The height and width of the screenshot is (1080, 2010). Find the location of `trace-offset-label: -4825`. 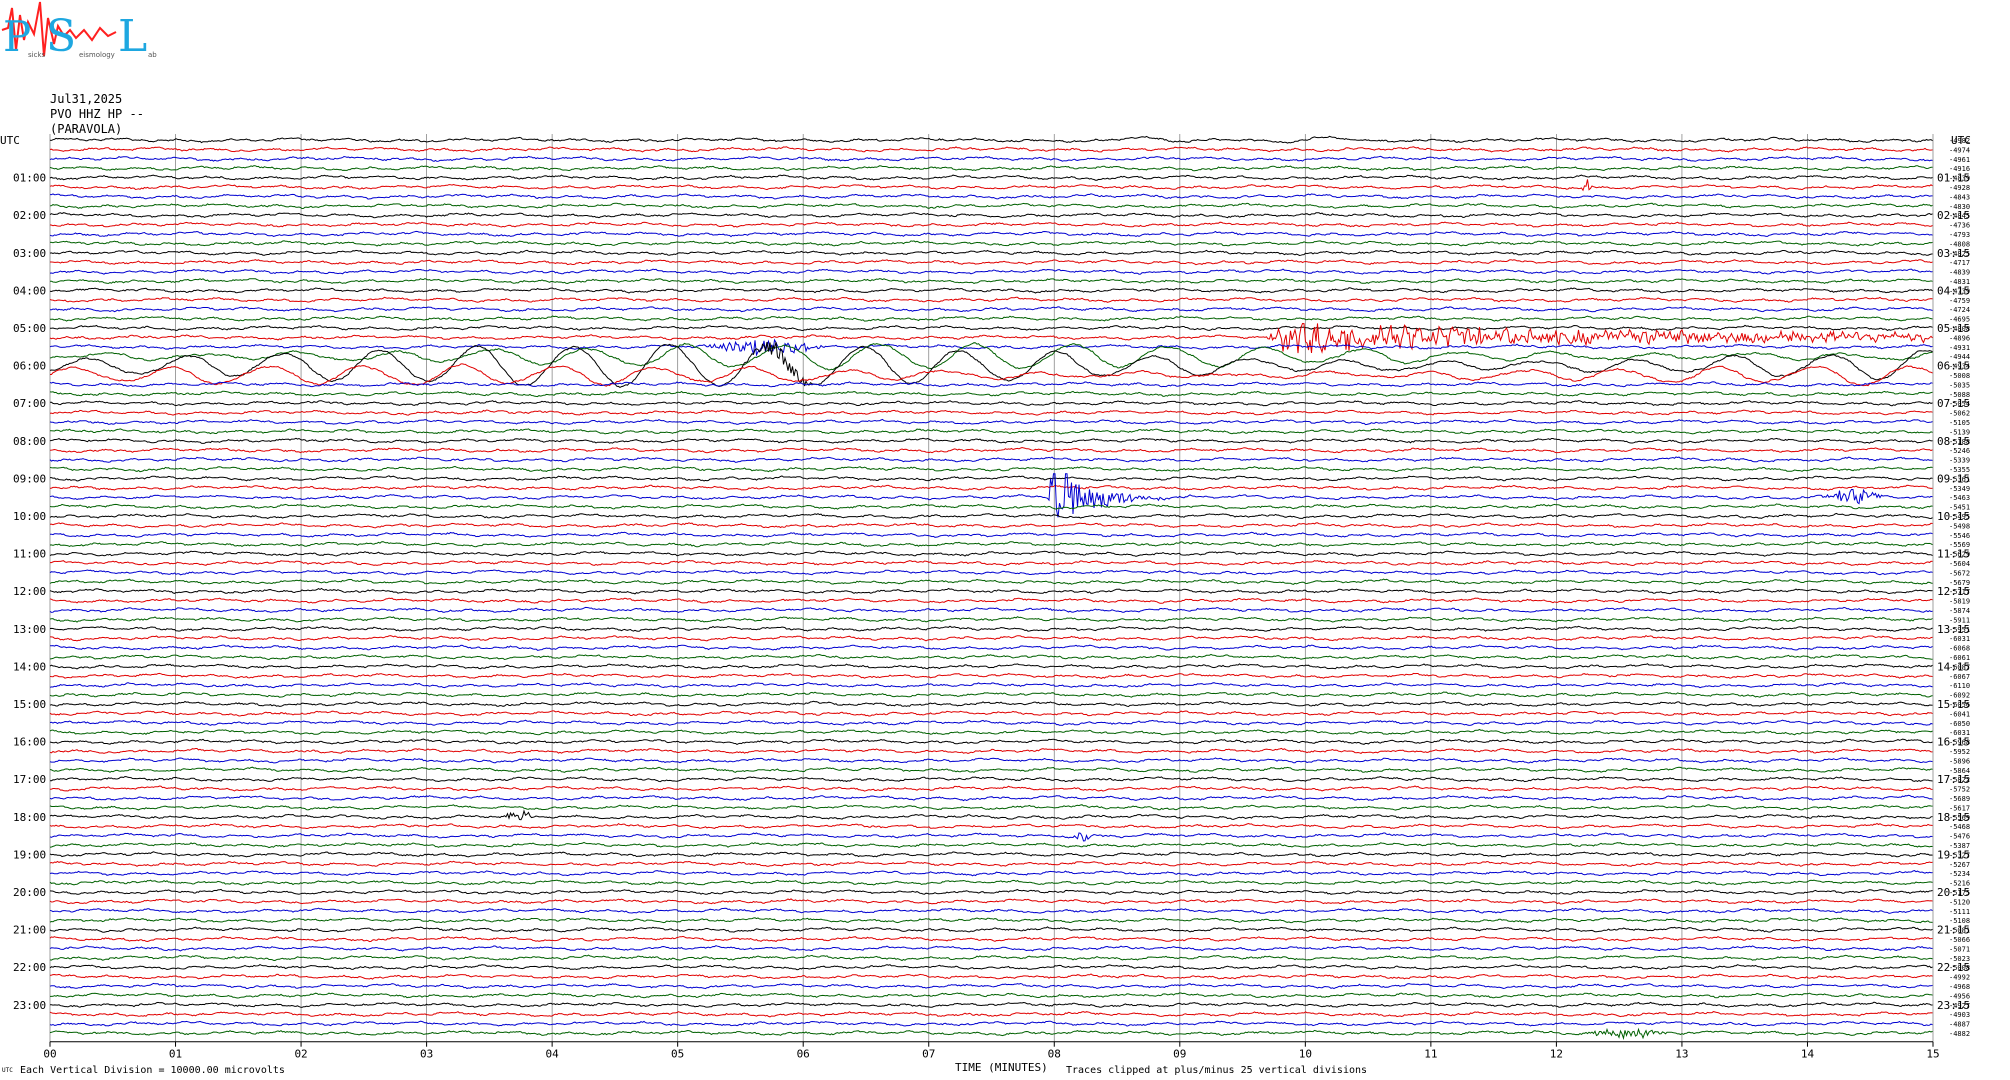

trace-offset-label: -4825 is located at coordinates (1959, 254).